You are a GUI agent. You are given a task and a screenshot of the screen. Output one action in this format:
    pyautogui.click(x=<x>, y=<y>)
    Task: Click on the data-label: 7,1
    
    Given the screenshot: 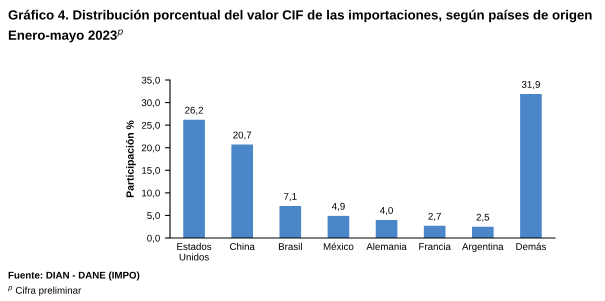 What is the action you would take?
    pyautogui.click(x=290, y=197)
    